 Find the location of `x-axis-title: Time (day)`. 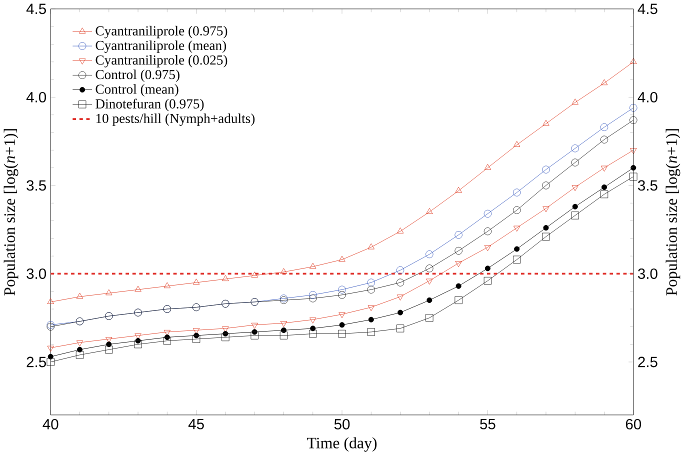

x-axis-title: Time (day) is located at coordinates (342, 444).